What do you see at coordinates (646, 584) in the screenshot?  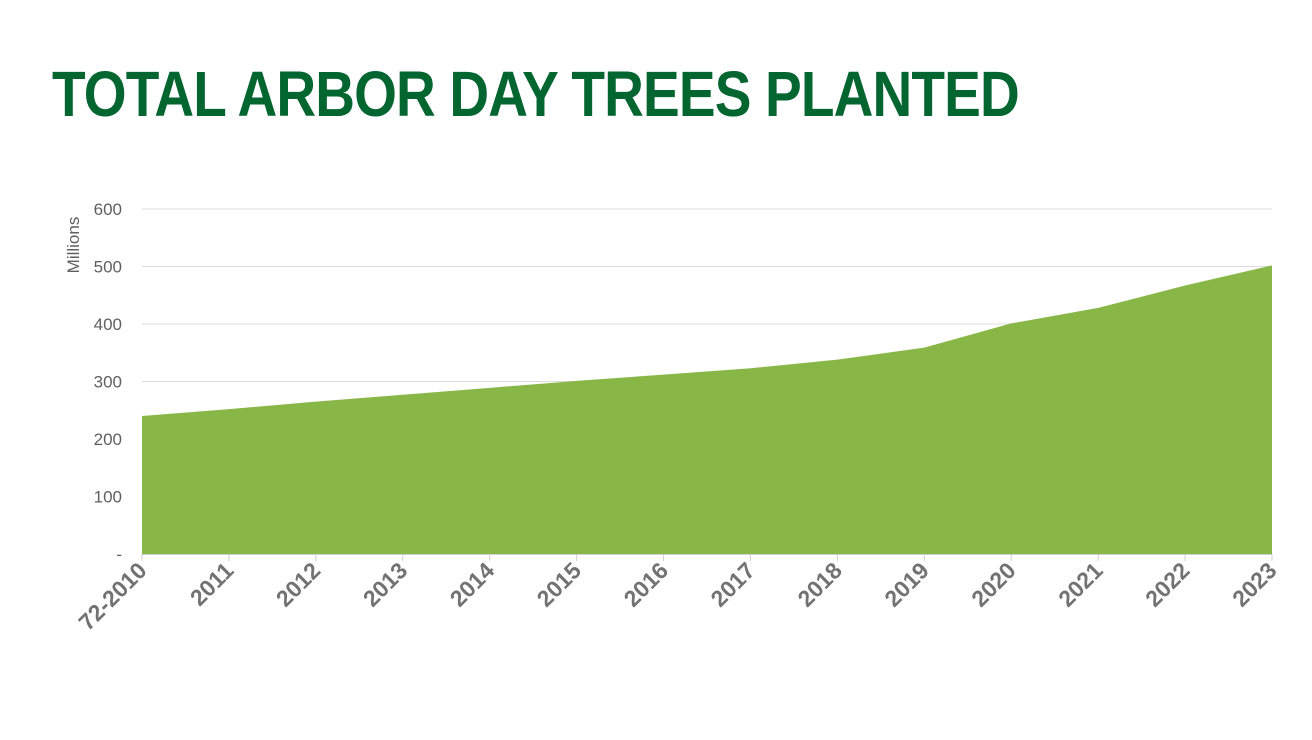 I see `x-tick-label: 2016` at bounding box center [646, 584].